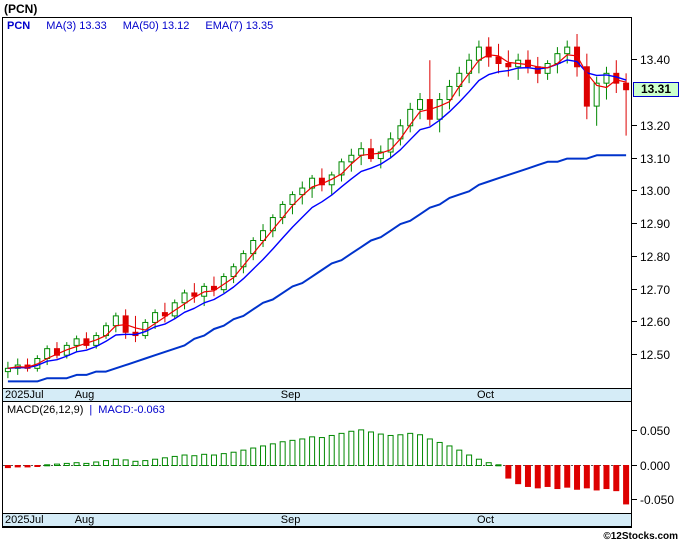 The image size is (680, 546). I want to click on symbol-label: PCN, so click(19, 26).